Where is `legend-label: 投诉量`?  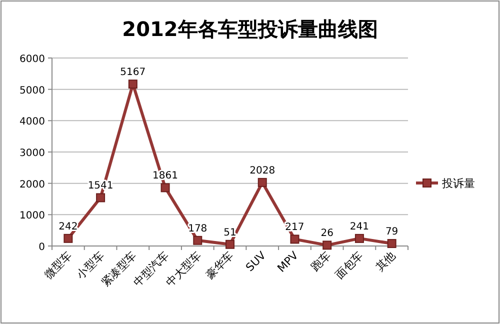
legend-label: 投诉量 is located at coordinates (458, 183).